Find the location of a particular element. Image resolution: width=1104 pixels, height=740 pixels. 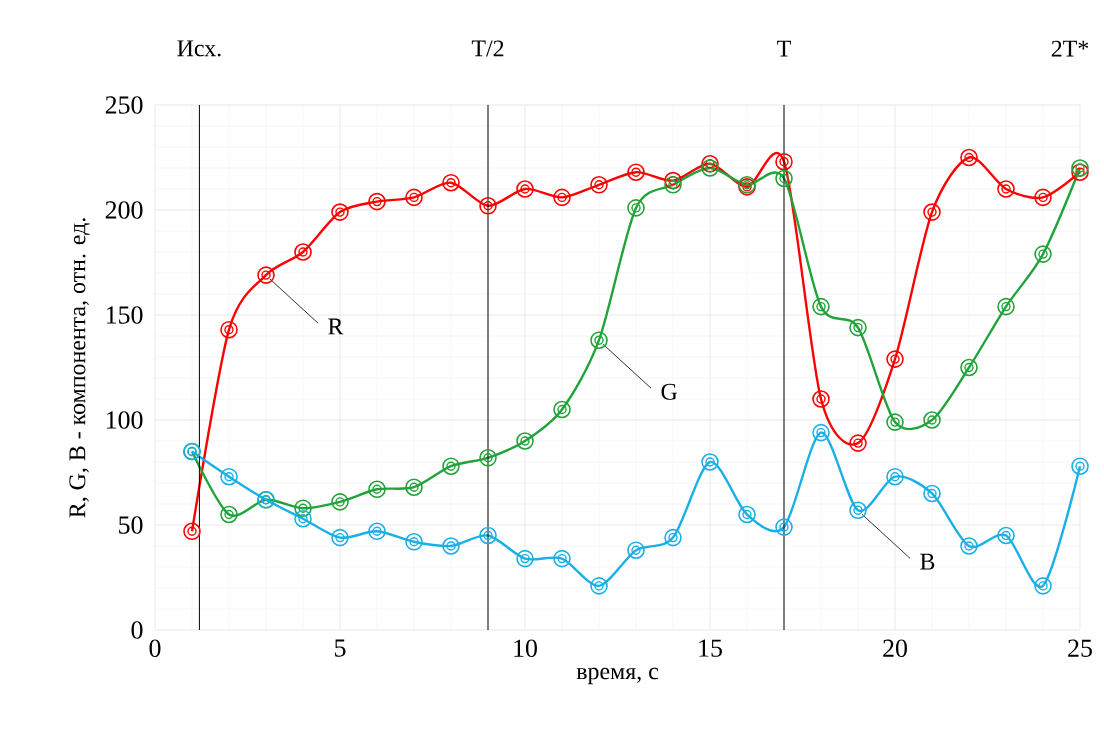

x-tick-label: 25 is located at coordinates (1080, 648).